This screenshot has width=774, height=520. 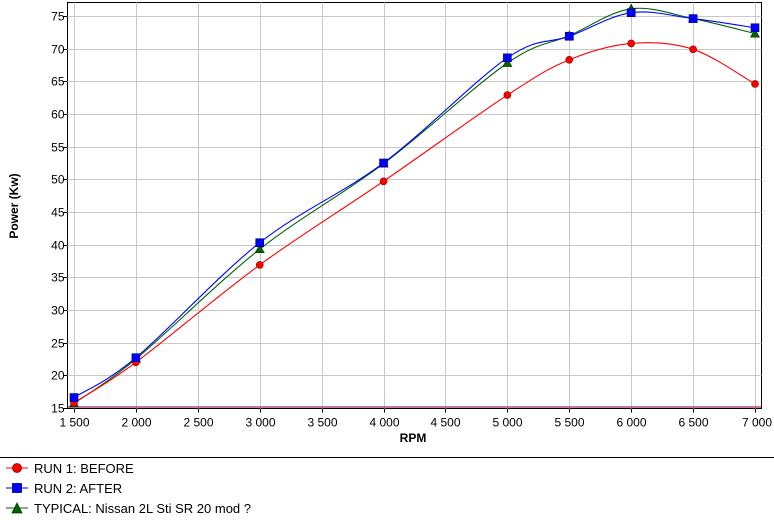 What do you see at coordinates (17, 468) in the screenshot?
I see `legend-marker-circle-icon` at bounding box center [17, 468].